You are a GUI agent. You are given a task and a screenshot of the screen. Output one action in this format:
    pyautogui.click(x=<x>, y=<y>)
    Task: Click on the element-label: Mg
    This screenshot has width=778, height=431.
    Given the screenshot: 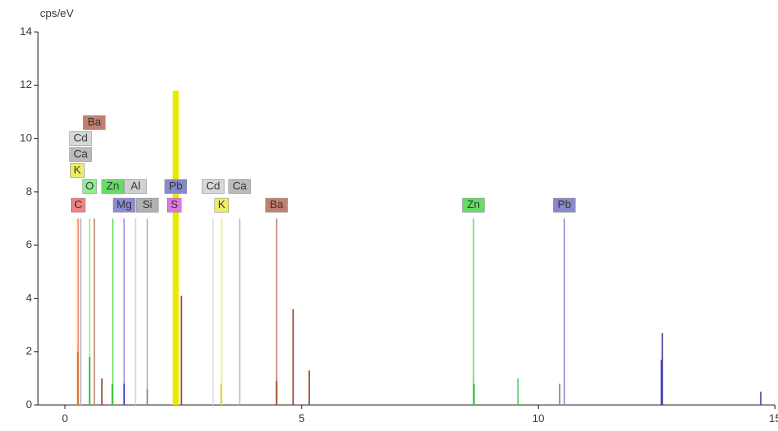 What is the action you would take?
    pyautogui.click(x=124, y=205)
    